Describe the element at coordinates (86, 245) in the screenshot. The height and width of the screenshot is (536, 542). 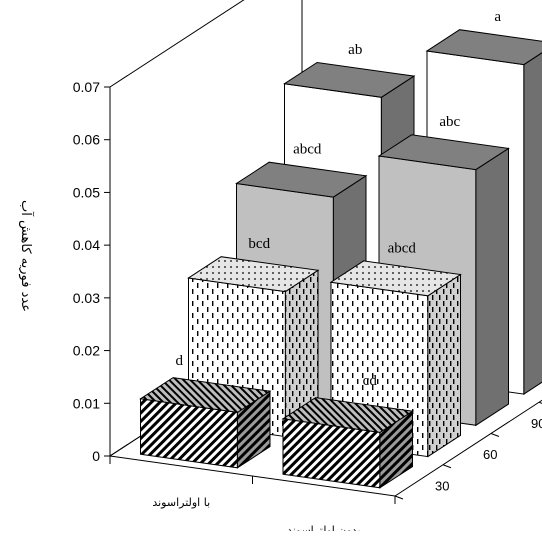
I see `y-tick-label: 0.04` at that location.